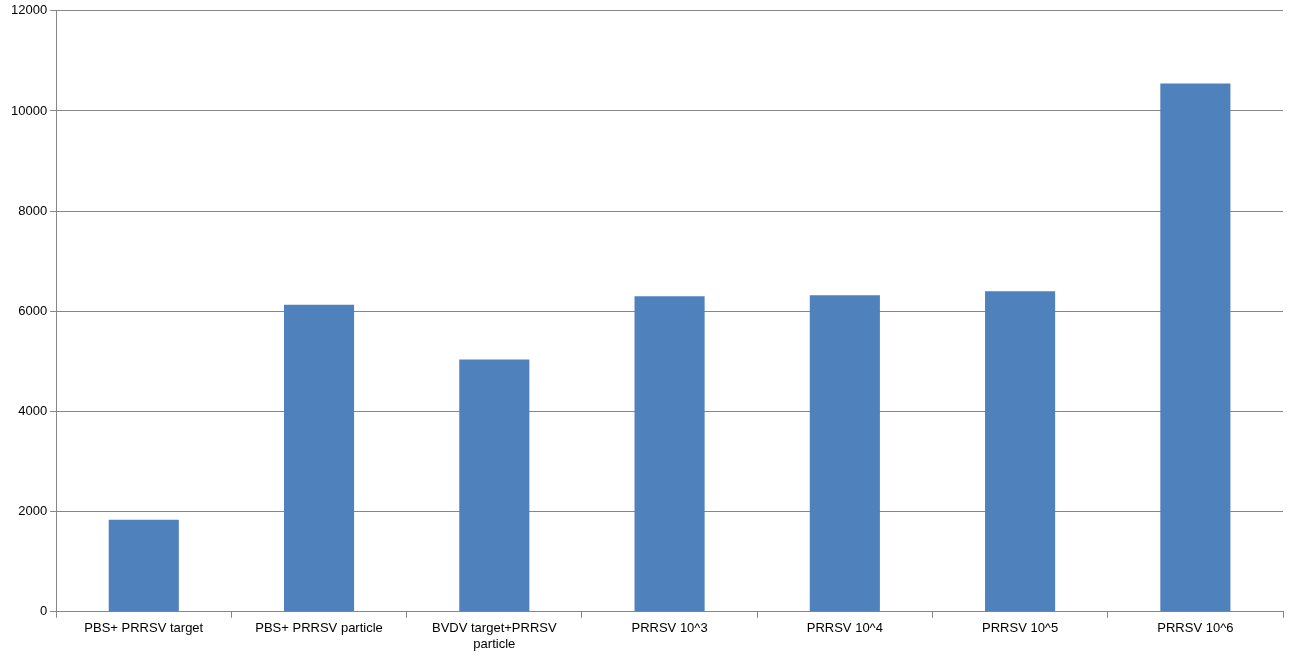 Image resolution: width=1293 pixels, height=659 pixels. I want to click on y-tick-label: 4000, so click(33, 411).